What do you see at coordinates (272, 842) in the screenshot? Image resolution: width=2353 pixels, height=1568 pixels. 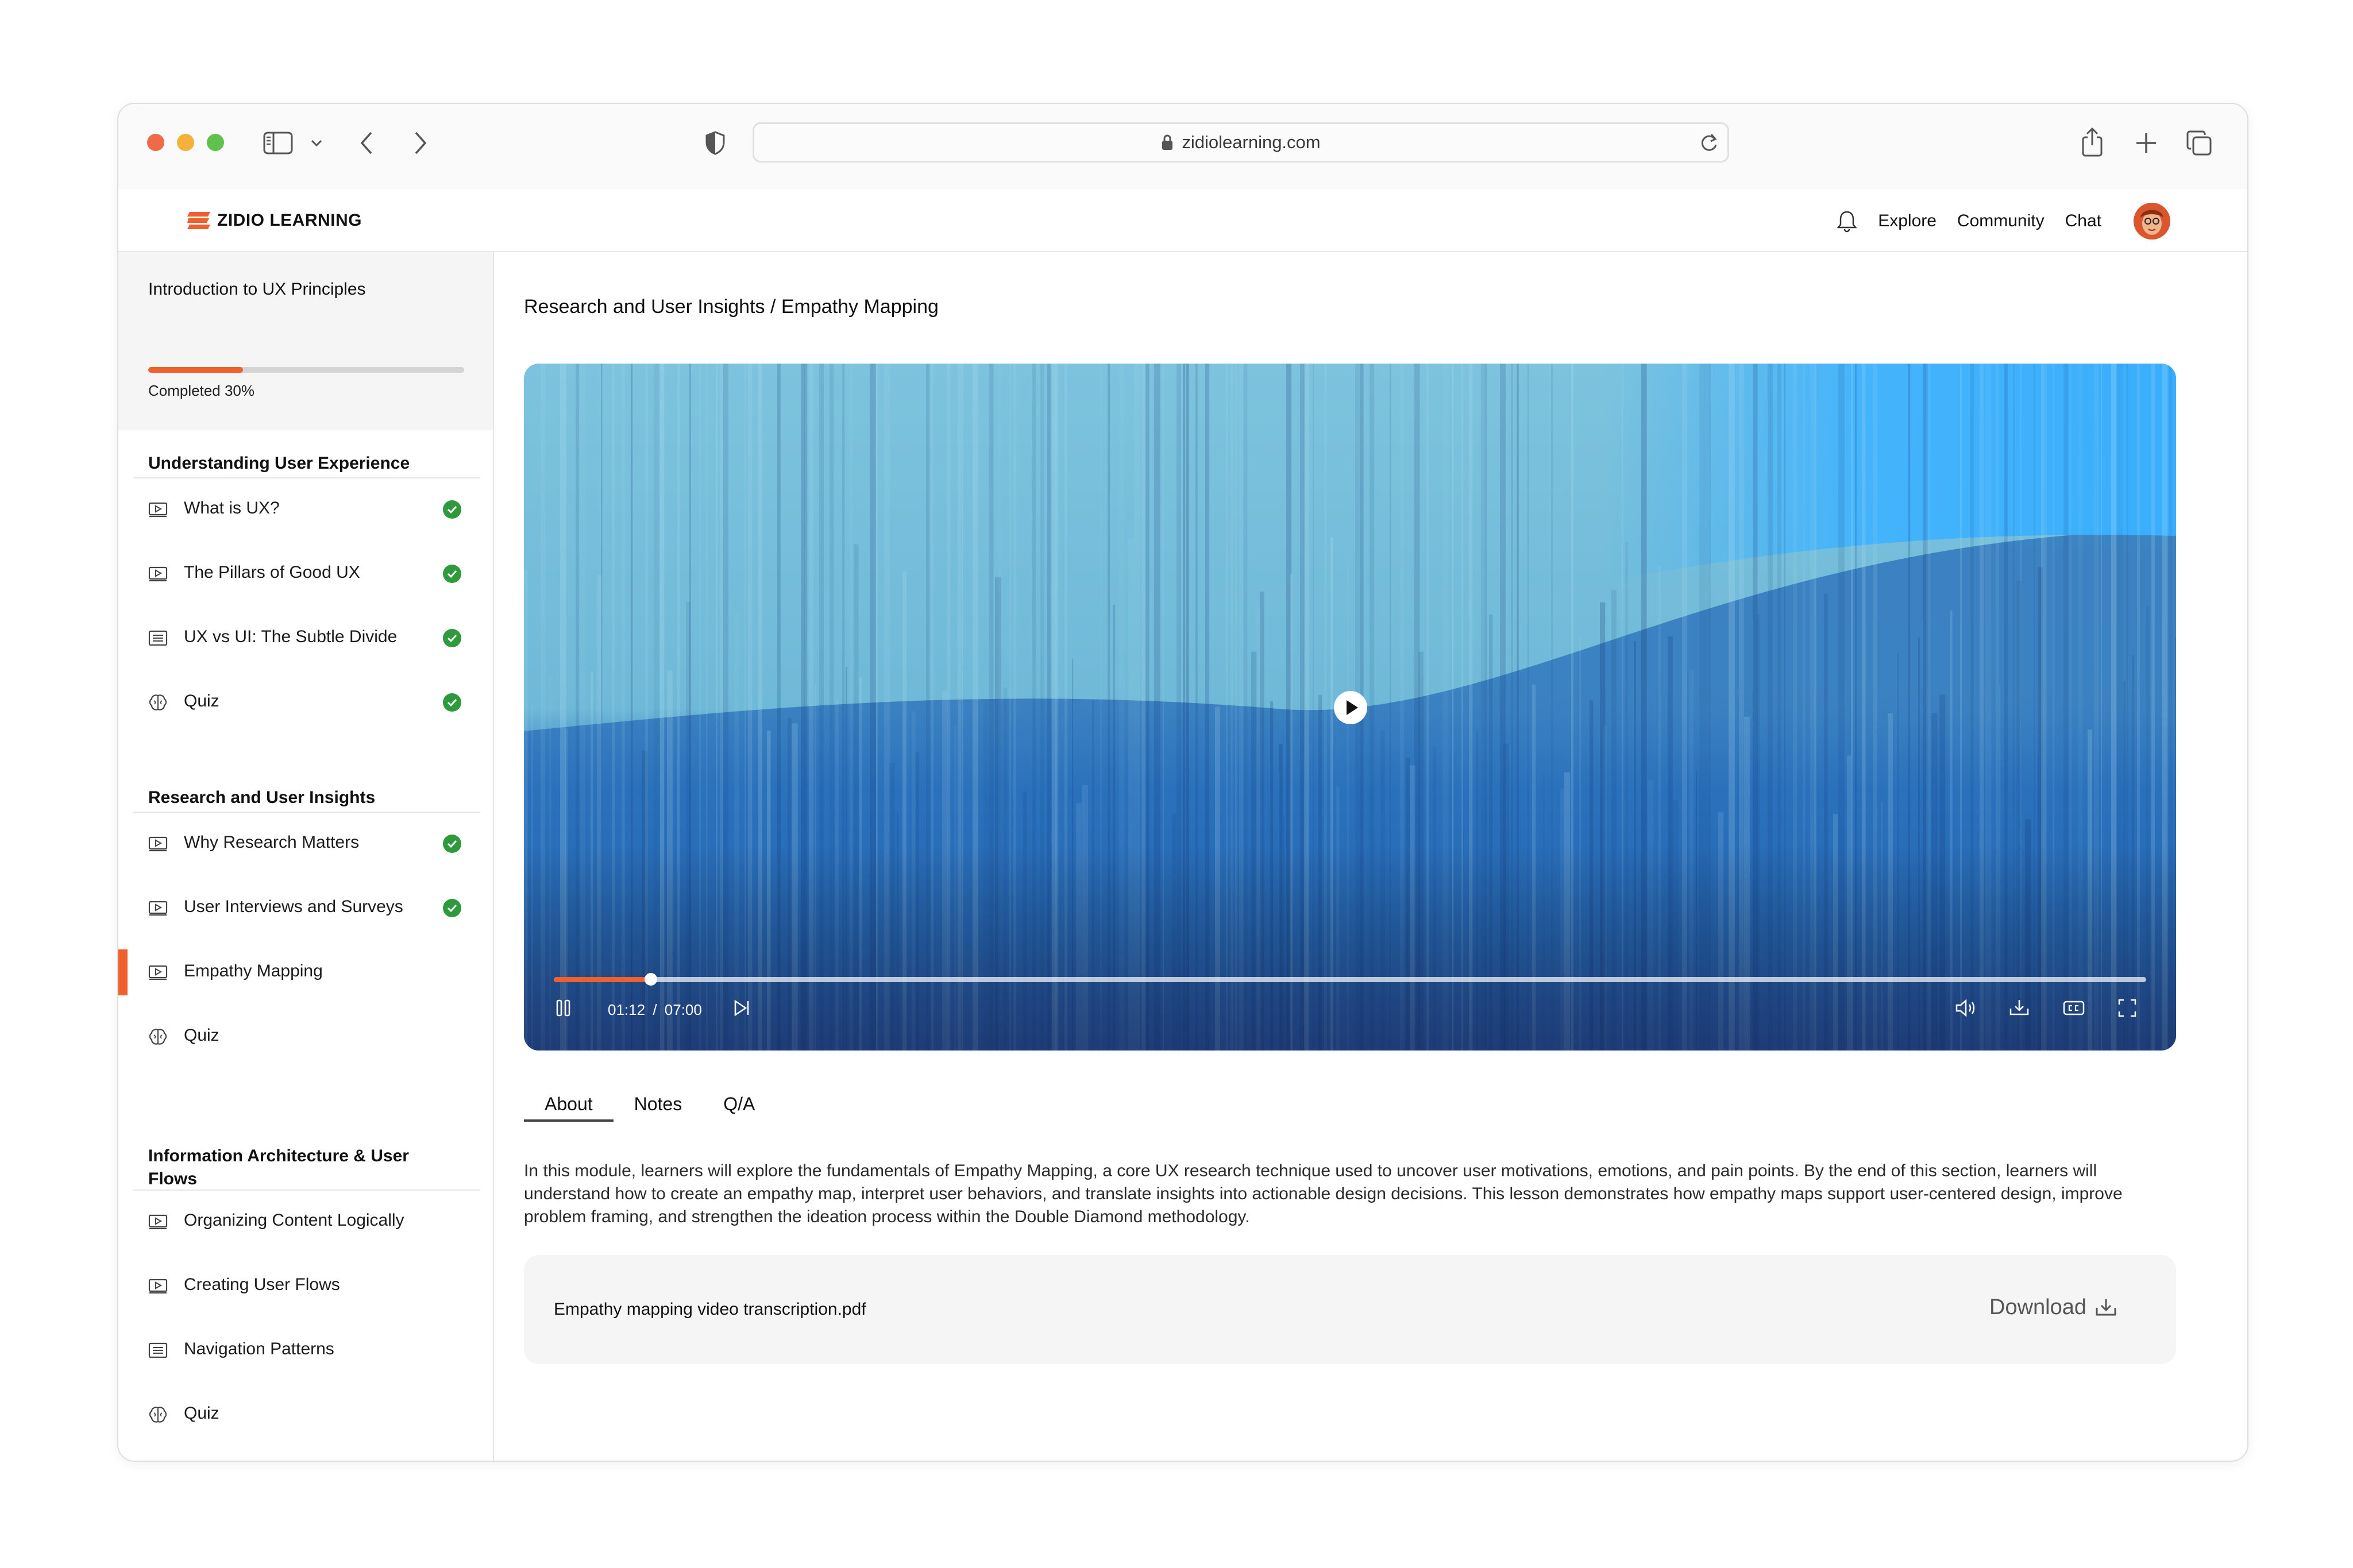 I see `lesson-item-label: Why Research Matters` at bounding box center [272, 842].